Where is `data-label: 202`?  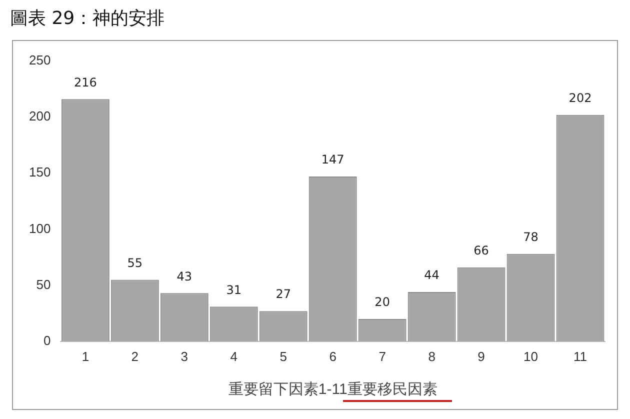
data-label: 202 is located at coordinates (580, 97).